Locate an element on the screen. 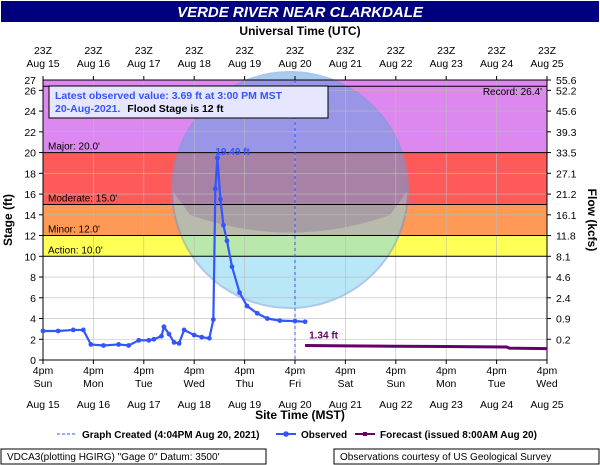  site-time-tick-date: Aug 19 is located at coordinates (244, 405).